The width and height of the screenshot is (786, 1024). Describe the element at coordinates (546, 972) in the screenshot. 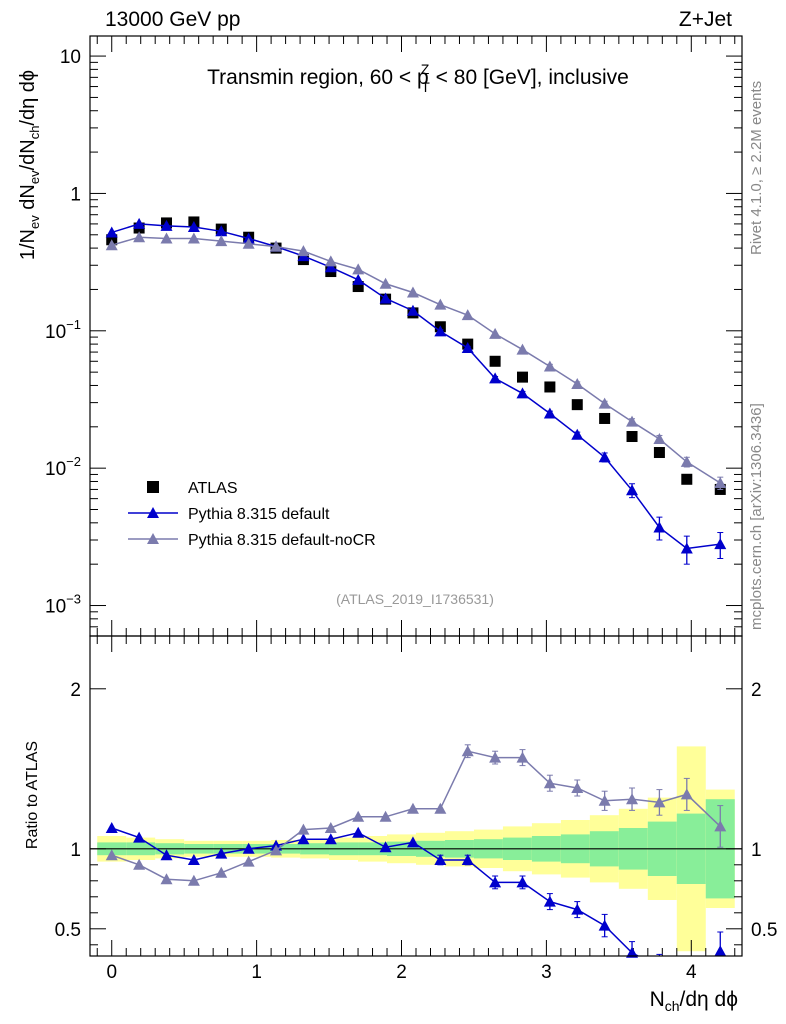

I see `ratio-xtick-label: 3` at that location.